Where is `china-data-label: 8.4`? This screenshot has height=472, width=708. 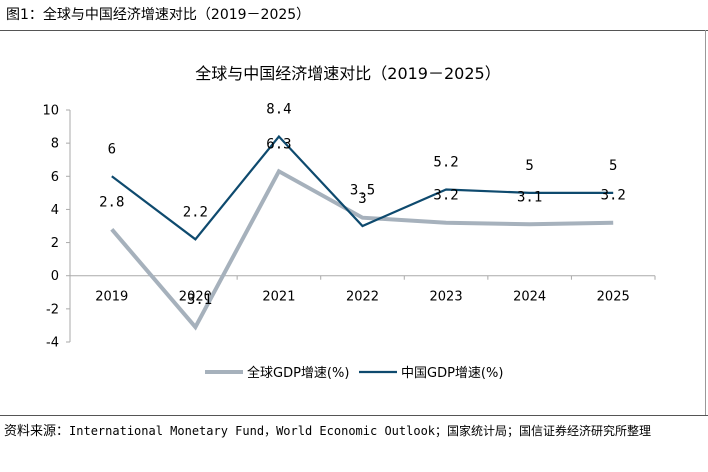 china-data-label: 8.4 is located at coordinates (278, 110).